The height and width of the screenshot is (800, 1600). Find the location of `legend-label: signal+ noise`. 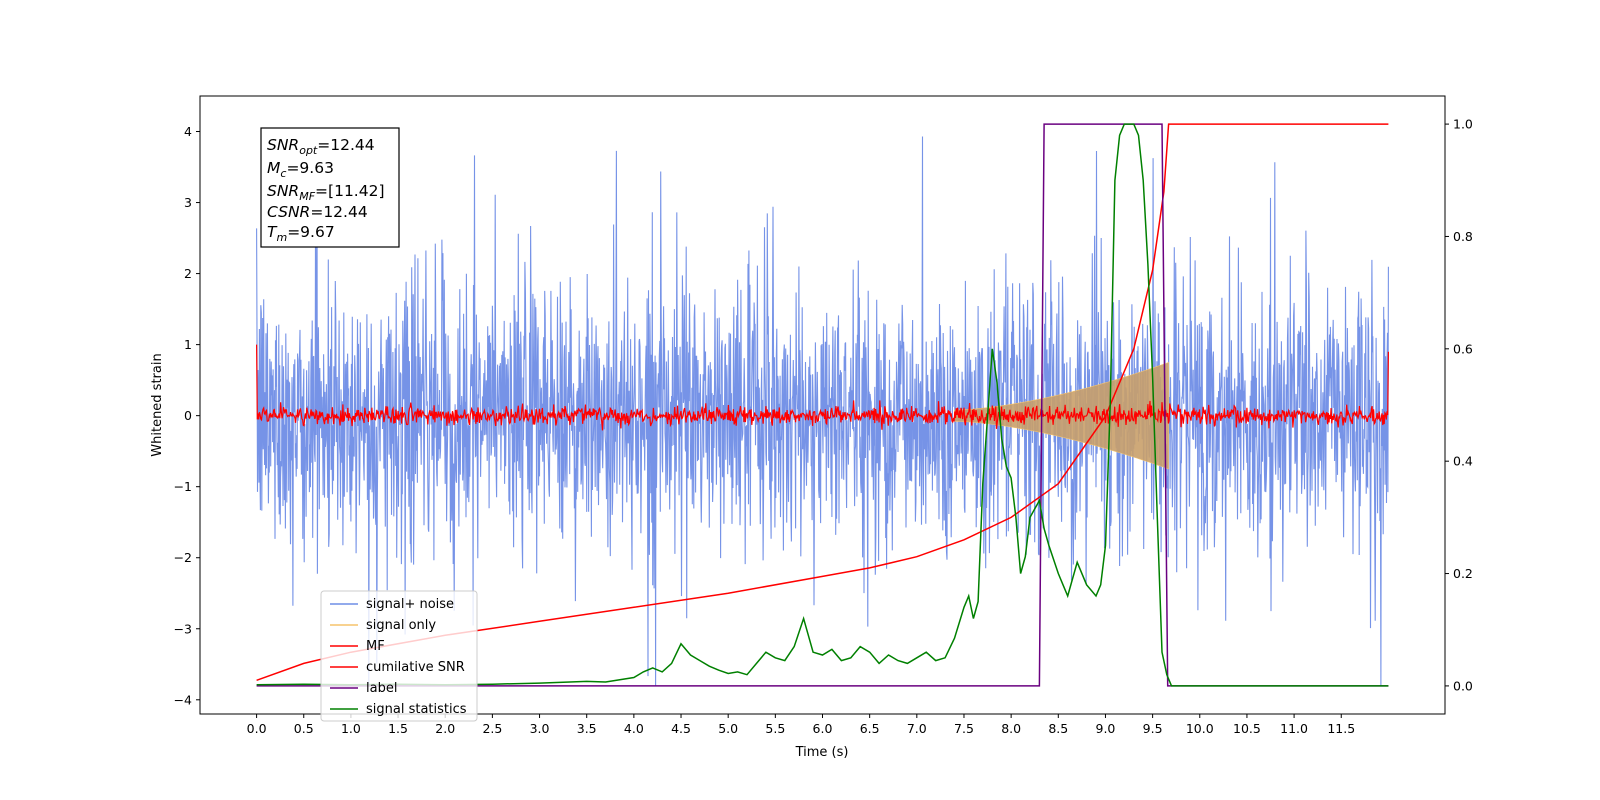

legend-label: signal+ noise is located at coordinates (410, 604).